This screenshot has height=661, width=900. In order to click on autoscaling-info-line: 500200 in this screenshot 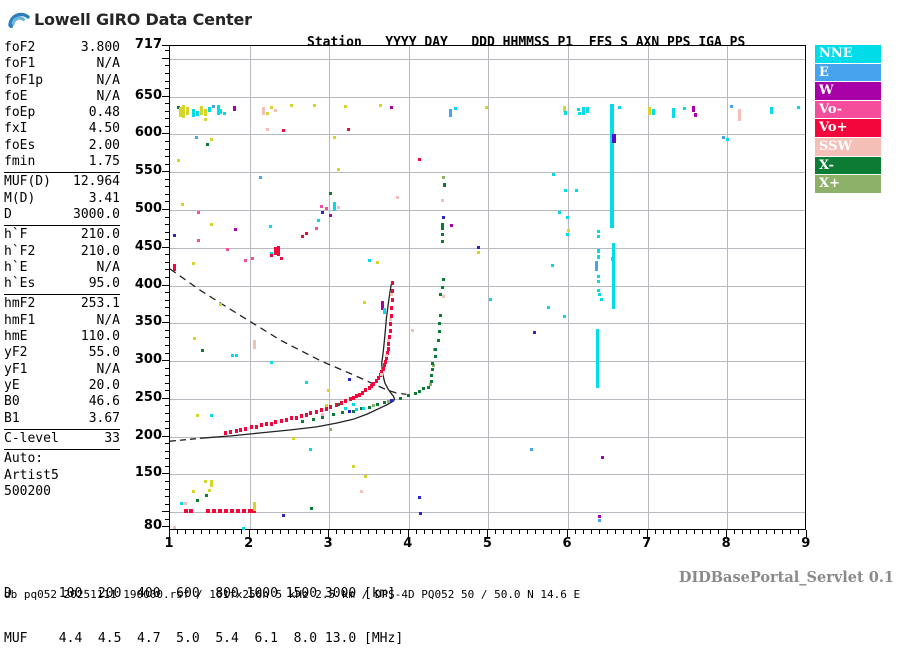, I will do `click(27, 492)`.